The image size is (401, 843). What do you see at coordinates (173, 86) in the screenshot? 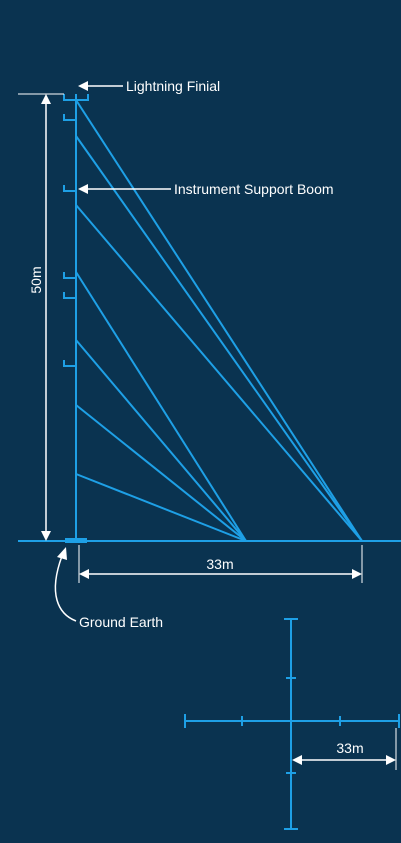
I see `lightning-finial-label: Lightning Finial` at bounding box center [173, 86].